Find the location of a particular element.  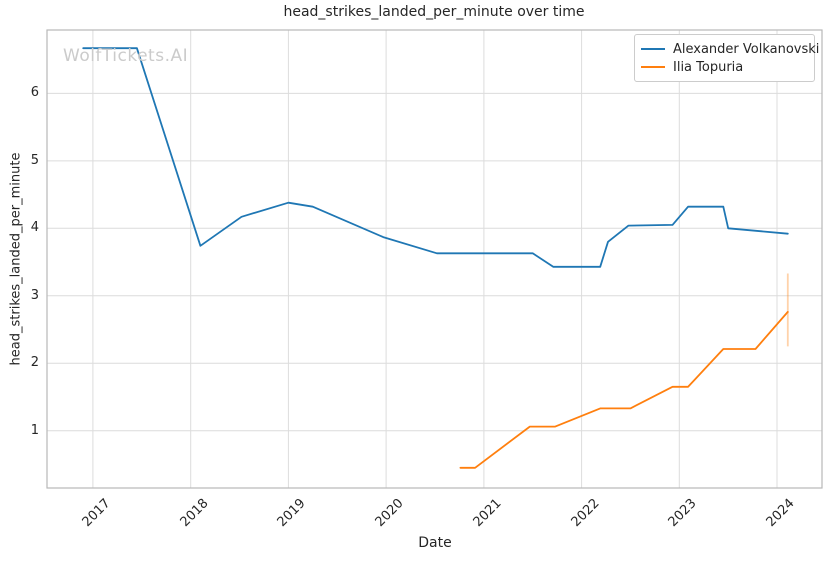

legend-label: Ilia Topuria is located at coordinates (708, 67).